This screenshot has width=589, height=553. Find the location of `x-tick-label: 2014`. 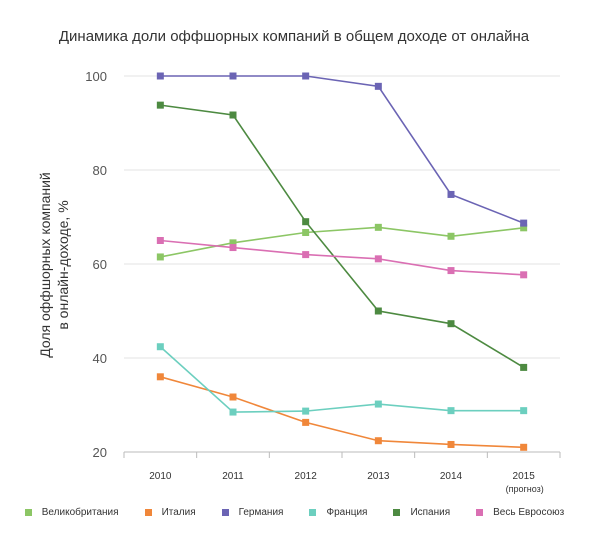

x-tick-label: 2014 is located at coordinates (451, 476).